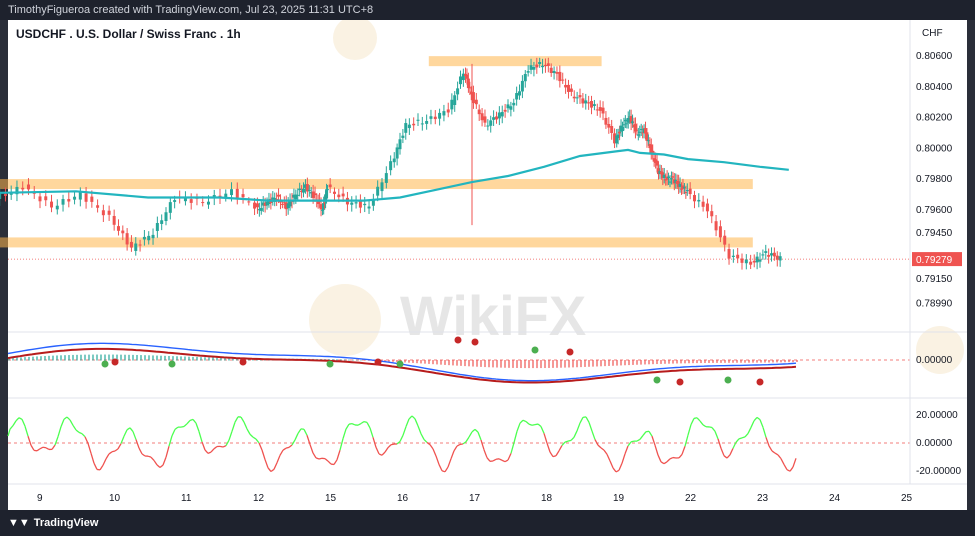 This screenshot has width=975, height=536. What do you see at coordinates (835, 498) in the screenshot?
I see `x-tick-label: 24` at bounding box center [835, 498].